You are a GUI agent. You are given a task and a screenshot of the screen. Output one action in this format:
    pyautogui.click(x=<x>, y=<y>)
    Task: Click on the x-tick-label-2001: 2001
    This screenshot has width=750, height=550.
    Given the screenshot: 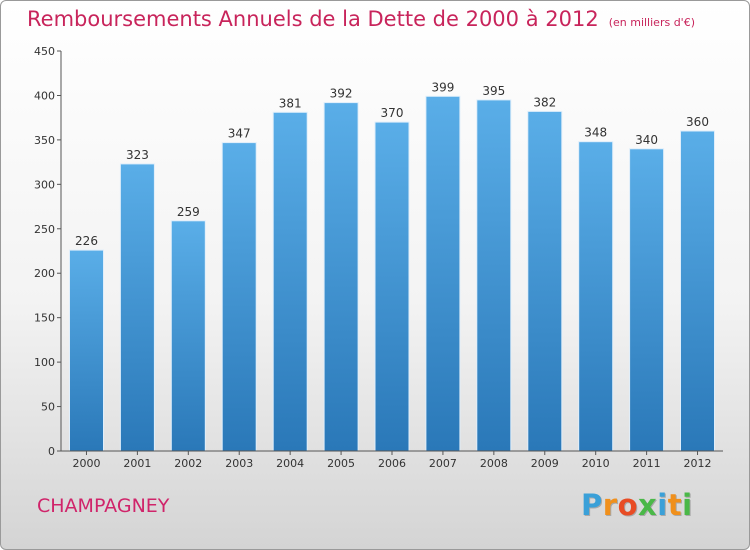 What is the action you would take?
    pyautogui.click(x=137, y=463)
    